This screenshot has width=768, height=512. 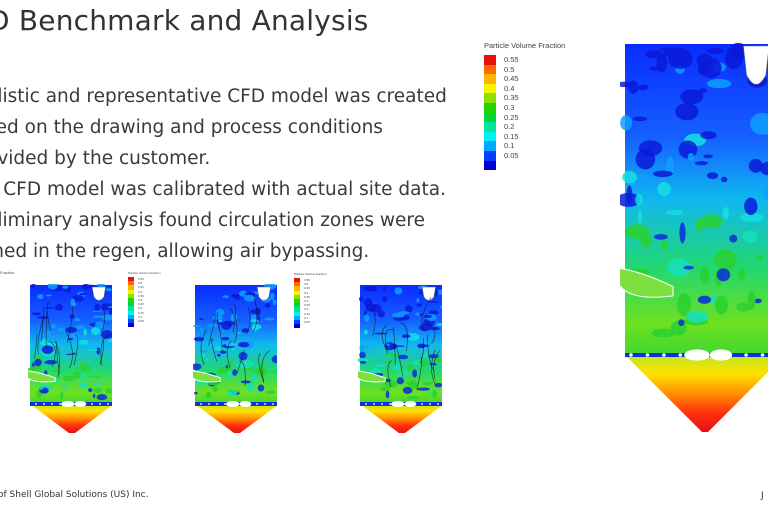 I want to click on legend-entry: 0.35, so click(x=310, y=296).